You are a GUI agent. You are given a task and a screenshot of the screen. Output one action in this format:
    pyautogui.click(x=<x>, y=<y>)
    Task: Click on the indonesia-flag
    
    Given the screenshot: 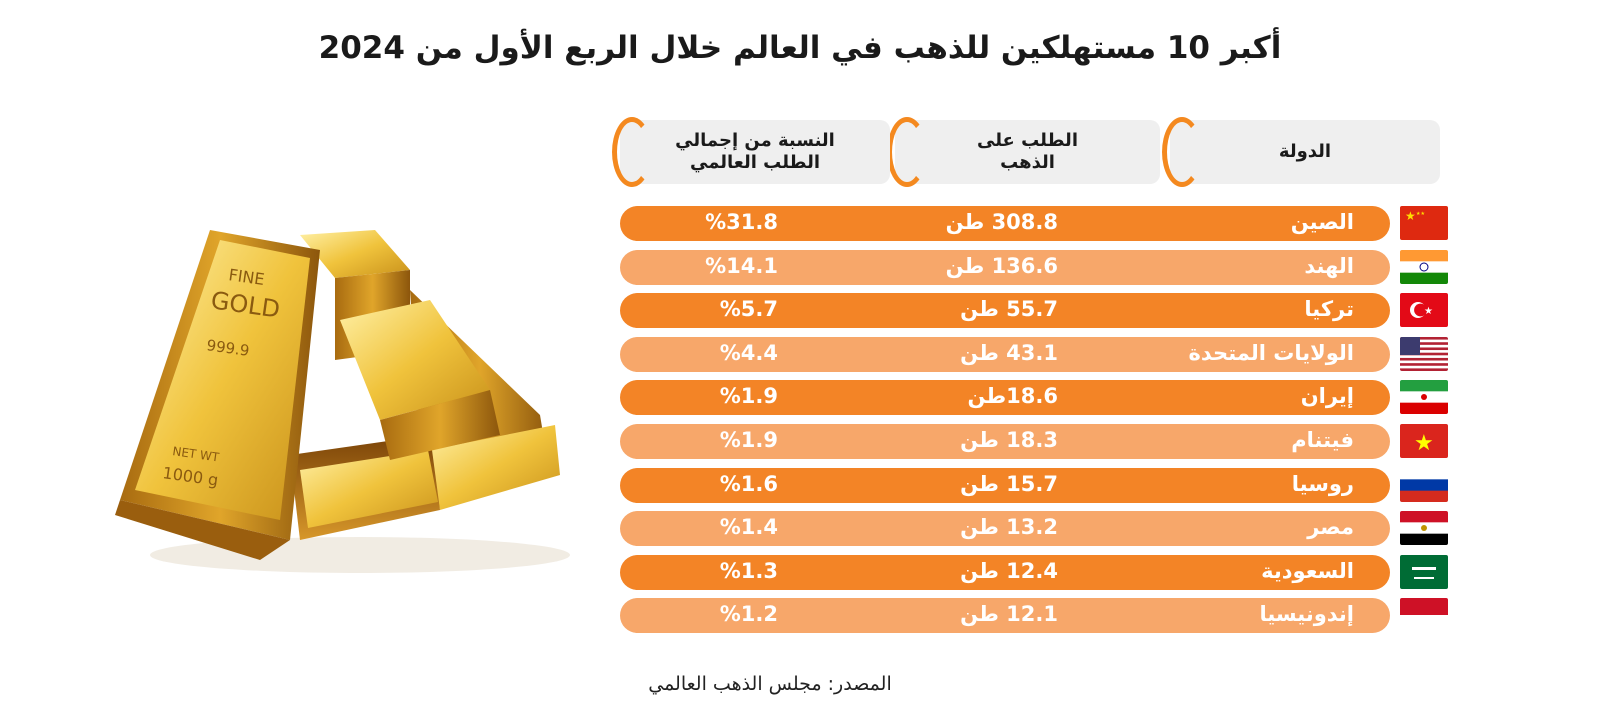 What is the action you would take?
    pyautogui.click(x=1424, y=615)
    